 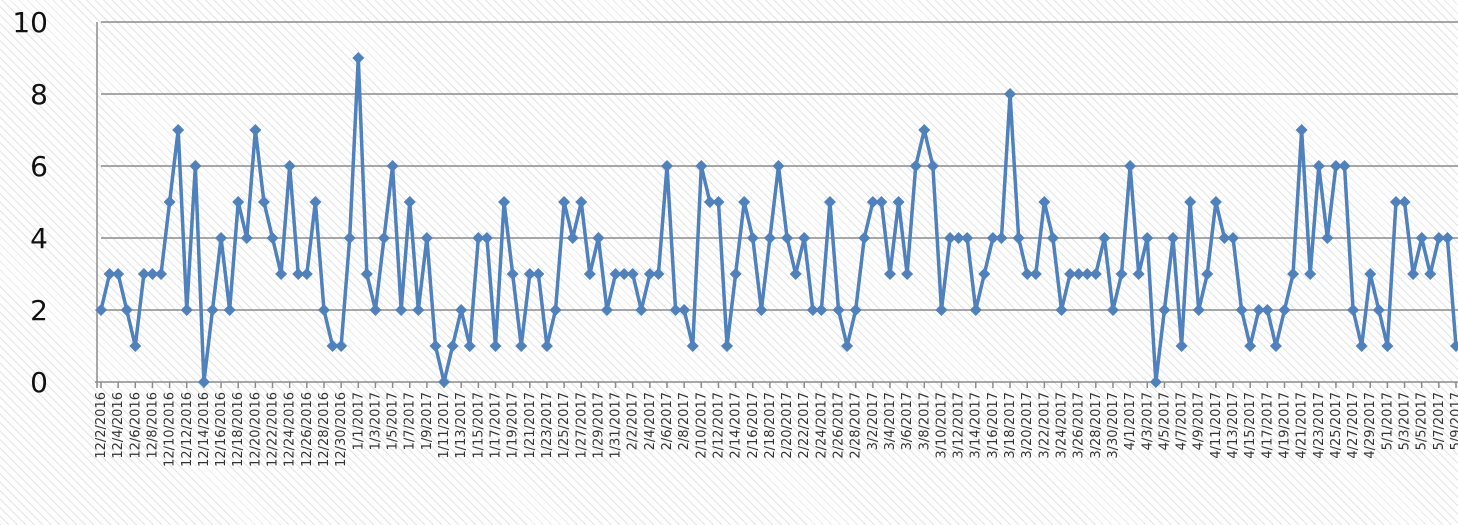 What do you see at coordinates (101, 425) in the screenshot?
I see `x-tick-label: 12/2/2016` at bounding box center [101, 425].